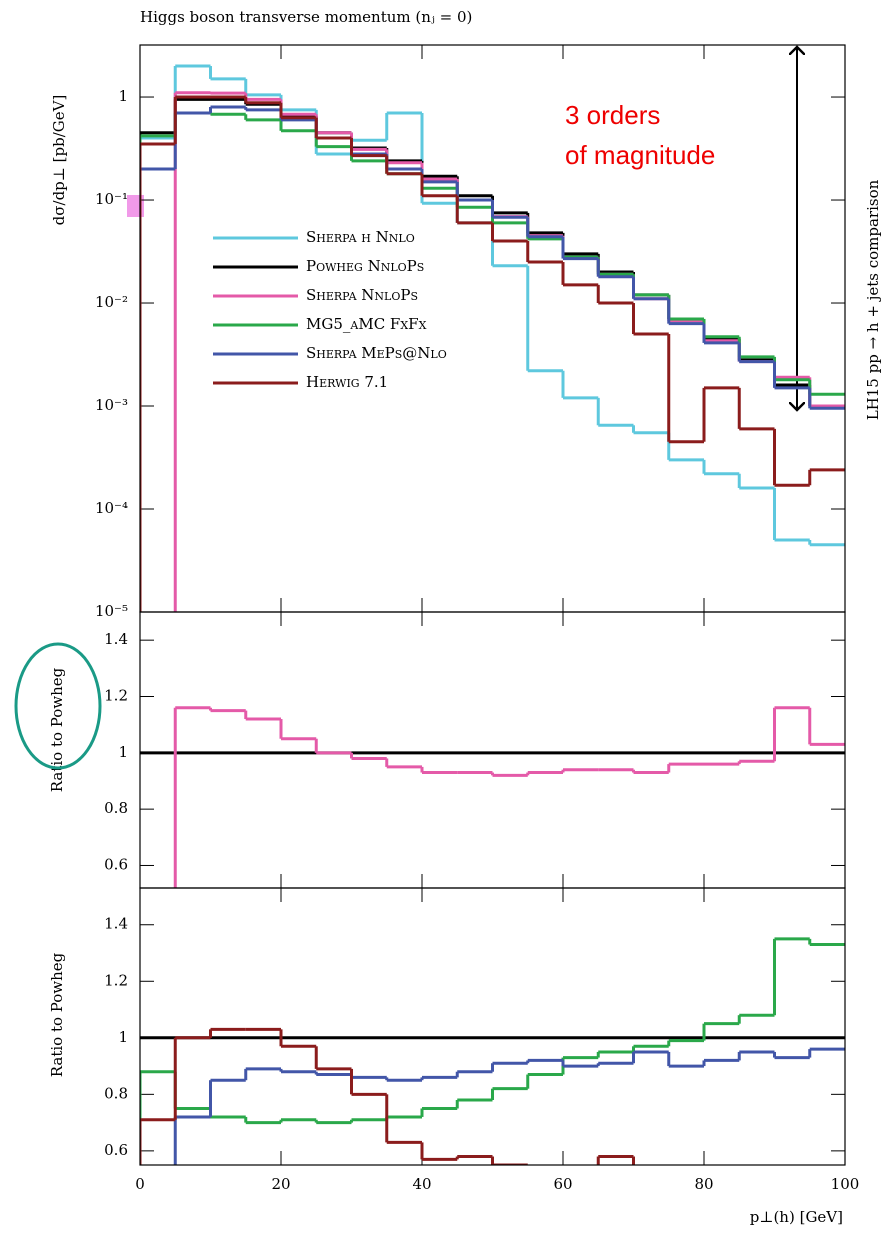  What do you see at coordinates (111, 611) in the screenshot?
I see `y-tick-label: 10⁻⁵` at bounding box center [111, 611].